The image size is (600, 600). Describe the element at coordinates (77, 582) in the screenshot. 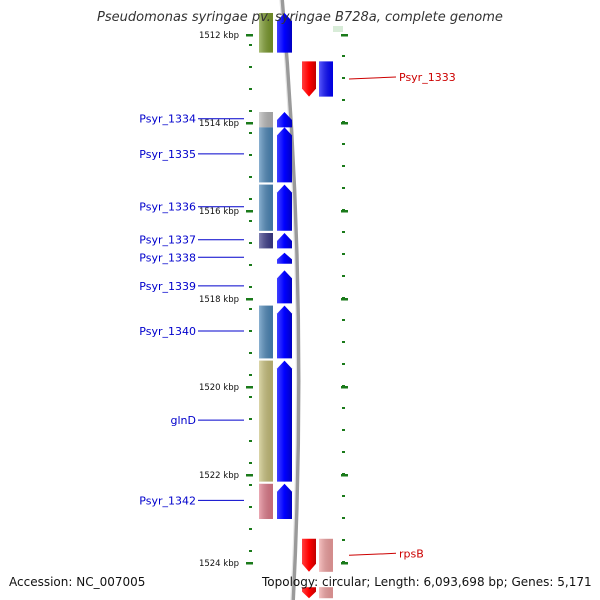

I see `accession-text: Accession: NC_007005` at that location.